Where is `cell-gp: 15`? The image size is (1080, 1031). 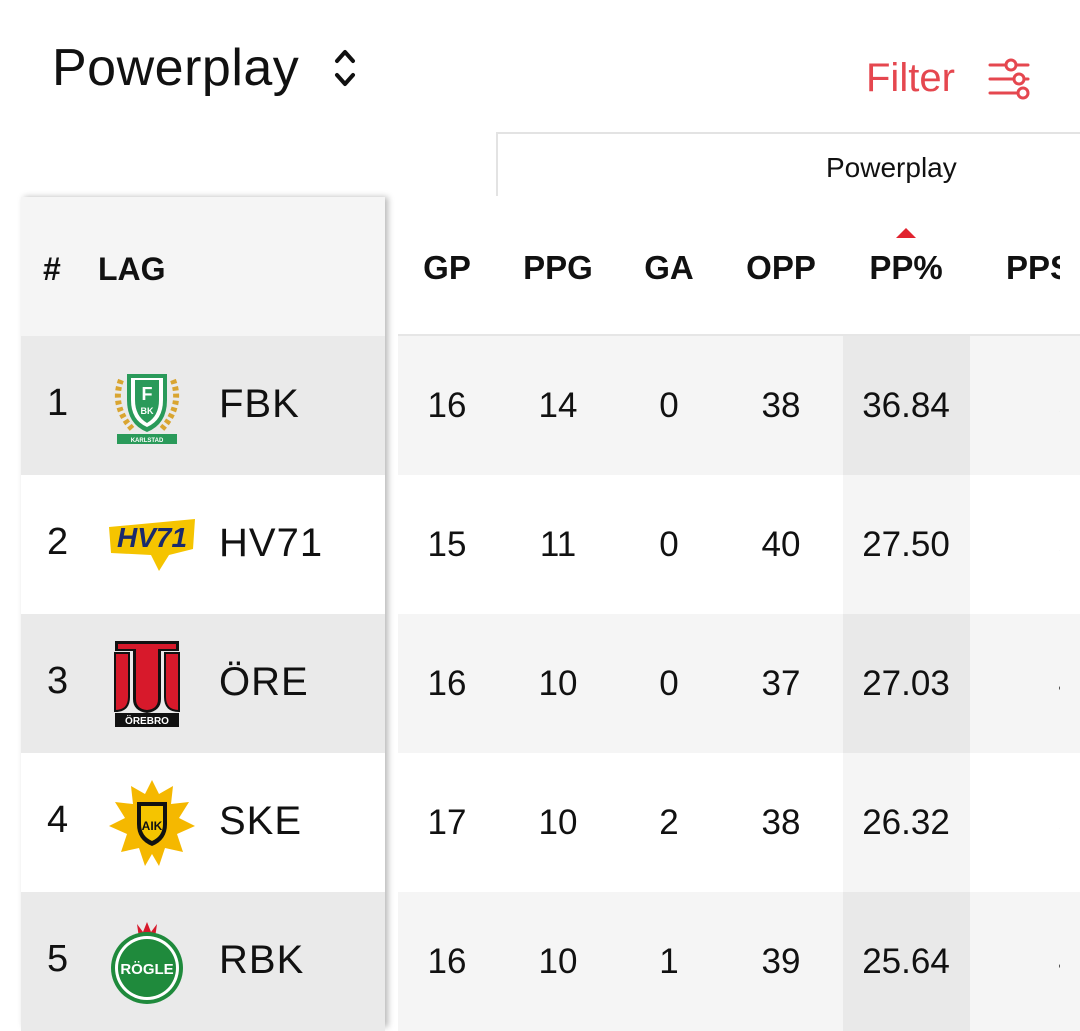 cell-gp: 15 is located at coordinates (447, 544).